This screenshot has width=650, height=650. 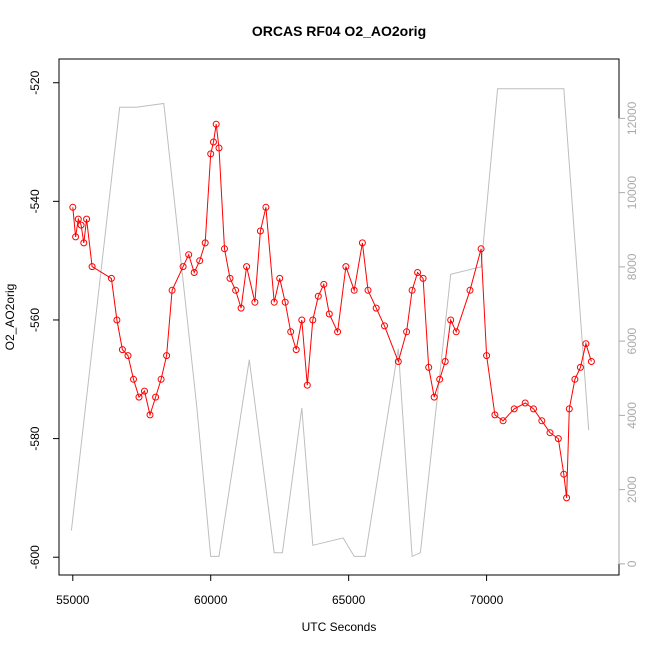 What do you see at coordinates (632, 118) in the screenshot?
I see `y2-tick-label: 12000` at bounding box center [632, 118].